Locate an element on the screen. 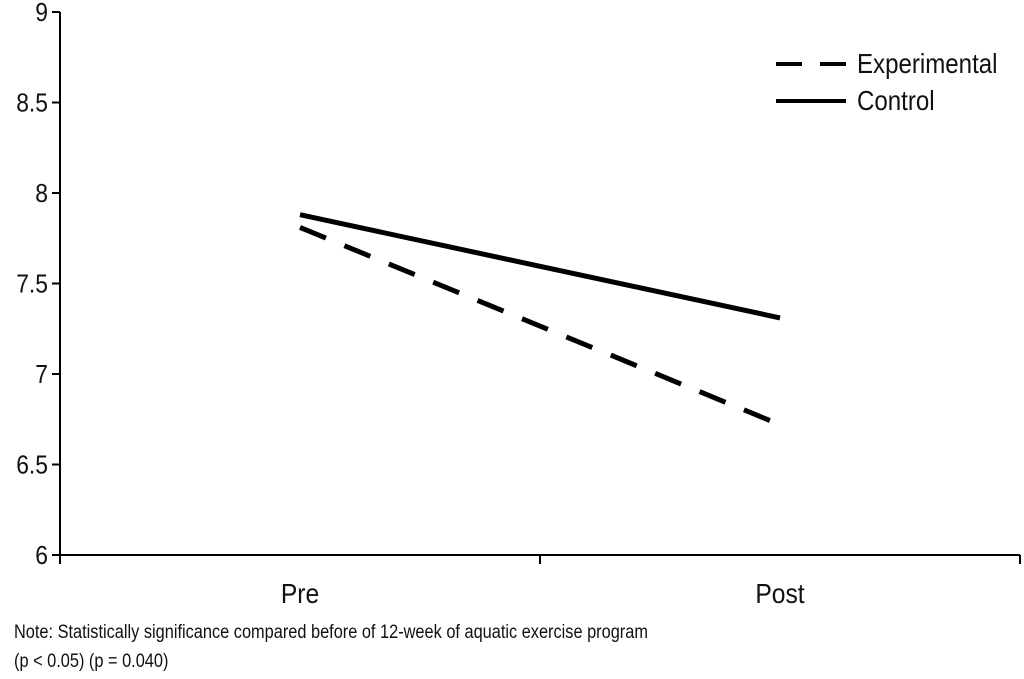 The image size is (1024, 679). series-line-experimental is located at coordinates (540, 326).